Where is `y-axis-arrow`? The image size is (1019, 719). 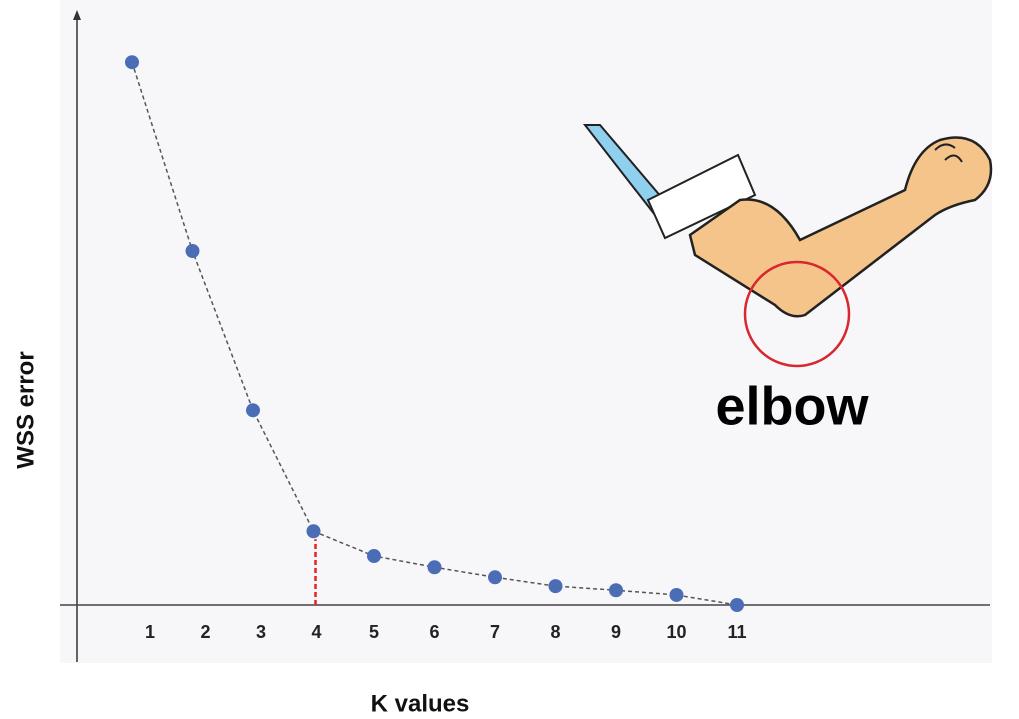 y-axis-arrow is located at coordinates (77, 15).